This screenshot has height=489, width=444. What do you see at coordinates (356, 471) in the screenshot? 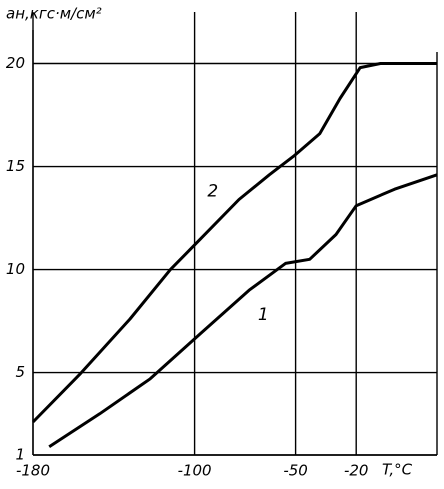
I see `x-tick-label: -20` at bounding box center [356, 471].